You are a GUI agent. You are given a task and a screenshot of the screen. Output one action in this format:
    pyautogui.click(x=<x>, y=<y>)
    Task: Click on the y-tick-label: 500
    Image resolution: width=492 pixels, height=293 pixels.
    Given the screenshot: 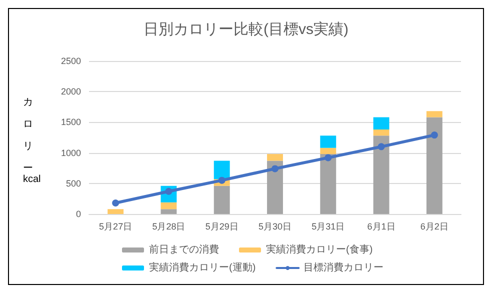 What is the action you would take?
    pyautogui.click(x=73, y=183)
    